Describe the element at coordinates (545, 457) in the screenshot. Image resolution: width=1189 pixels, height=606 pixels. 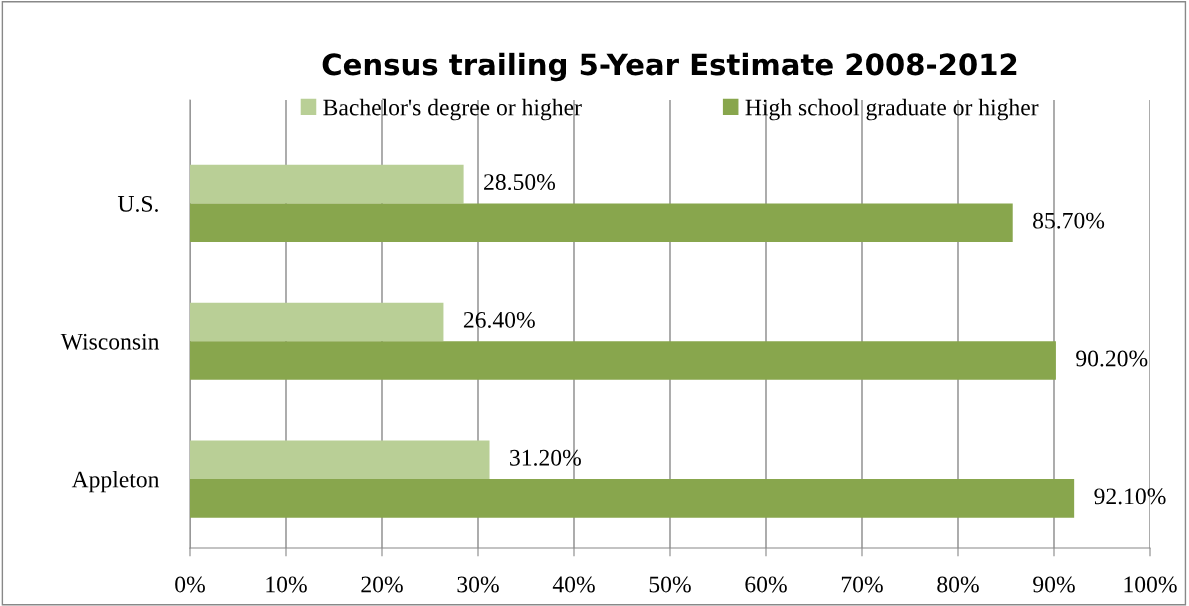
I see `data-label: 31.20%` at that location.